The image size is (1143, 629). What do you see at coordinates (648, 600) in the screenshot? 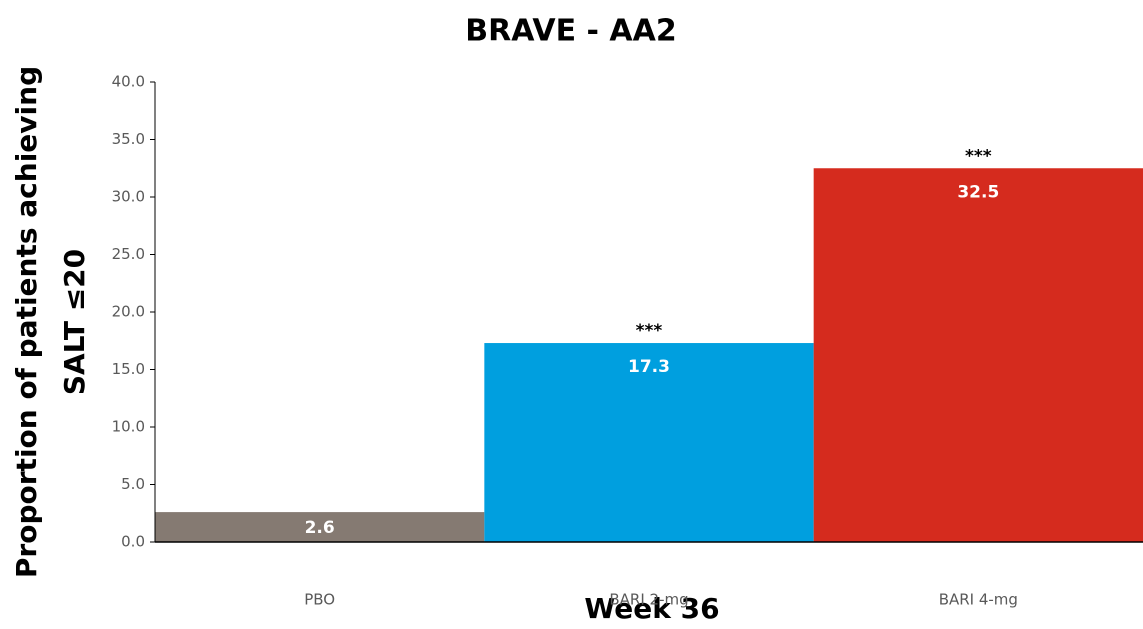
I see `x-tick-label: BARI 2-mg` at bounding box center [648, 600].